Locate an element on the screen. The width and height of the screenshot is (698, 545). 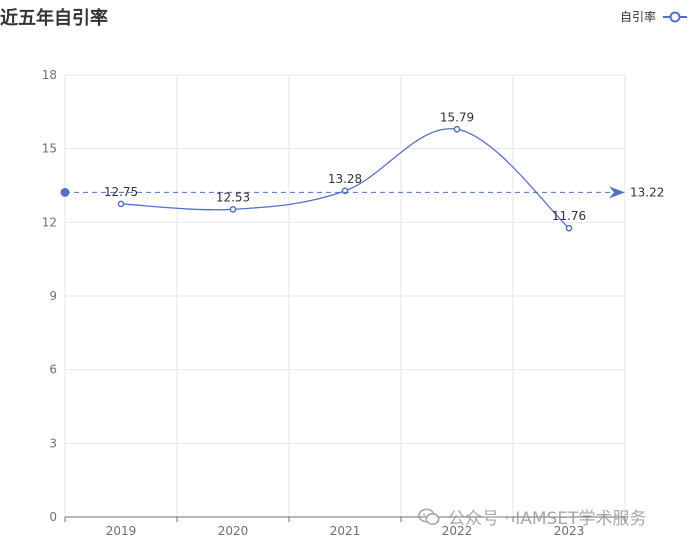
legend-label: 自引率 is located at coordinates (637, 17).